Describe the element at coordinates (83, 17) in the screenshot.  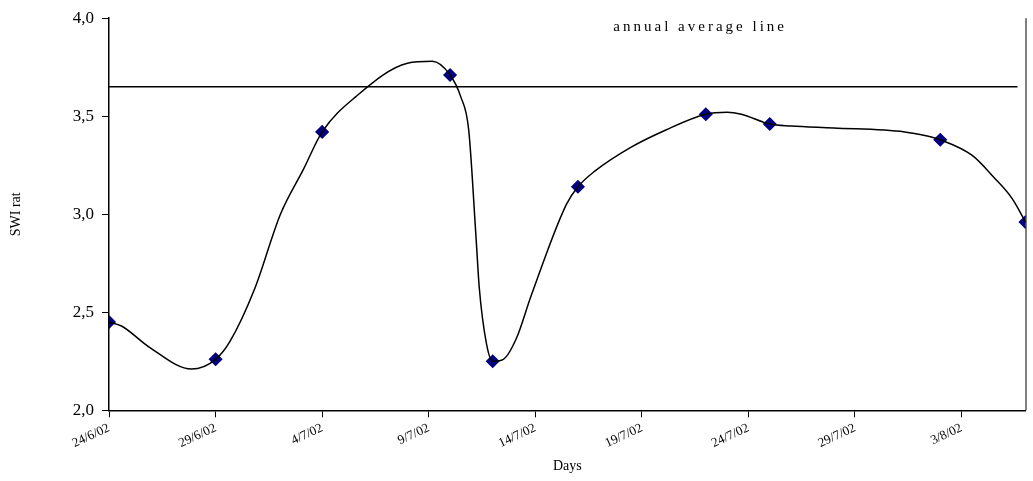
I see `y-tick-label: 4,0` at that location.